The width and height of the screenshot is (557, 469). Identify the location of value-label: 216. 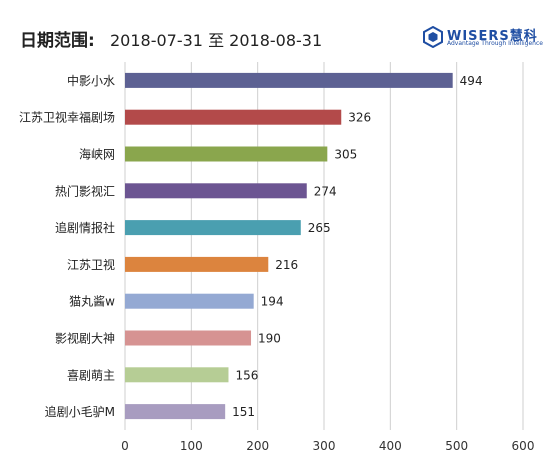
(286, 265).